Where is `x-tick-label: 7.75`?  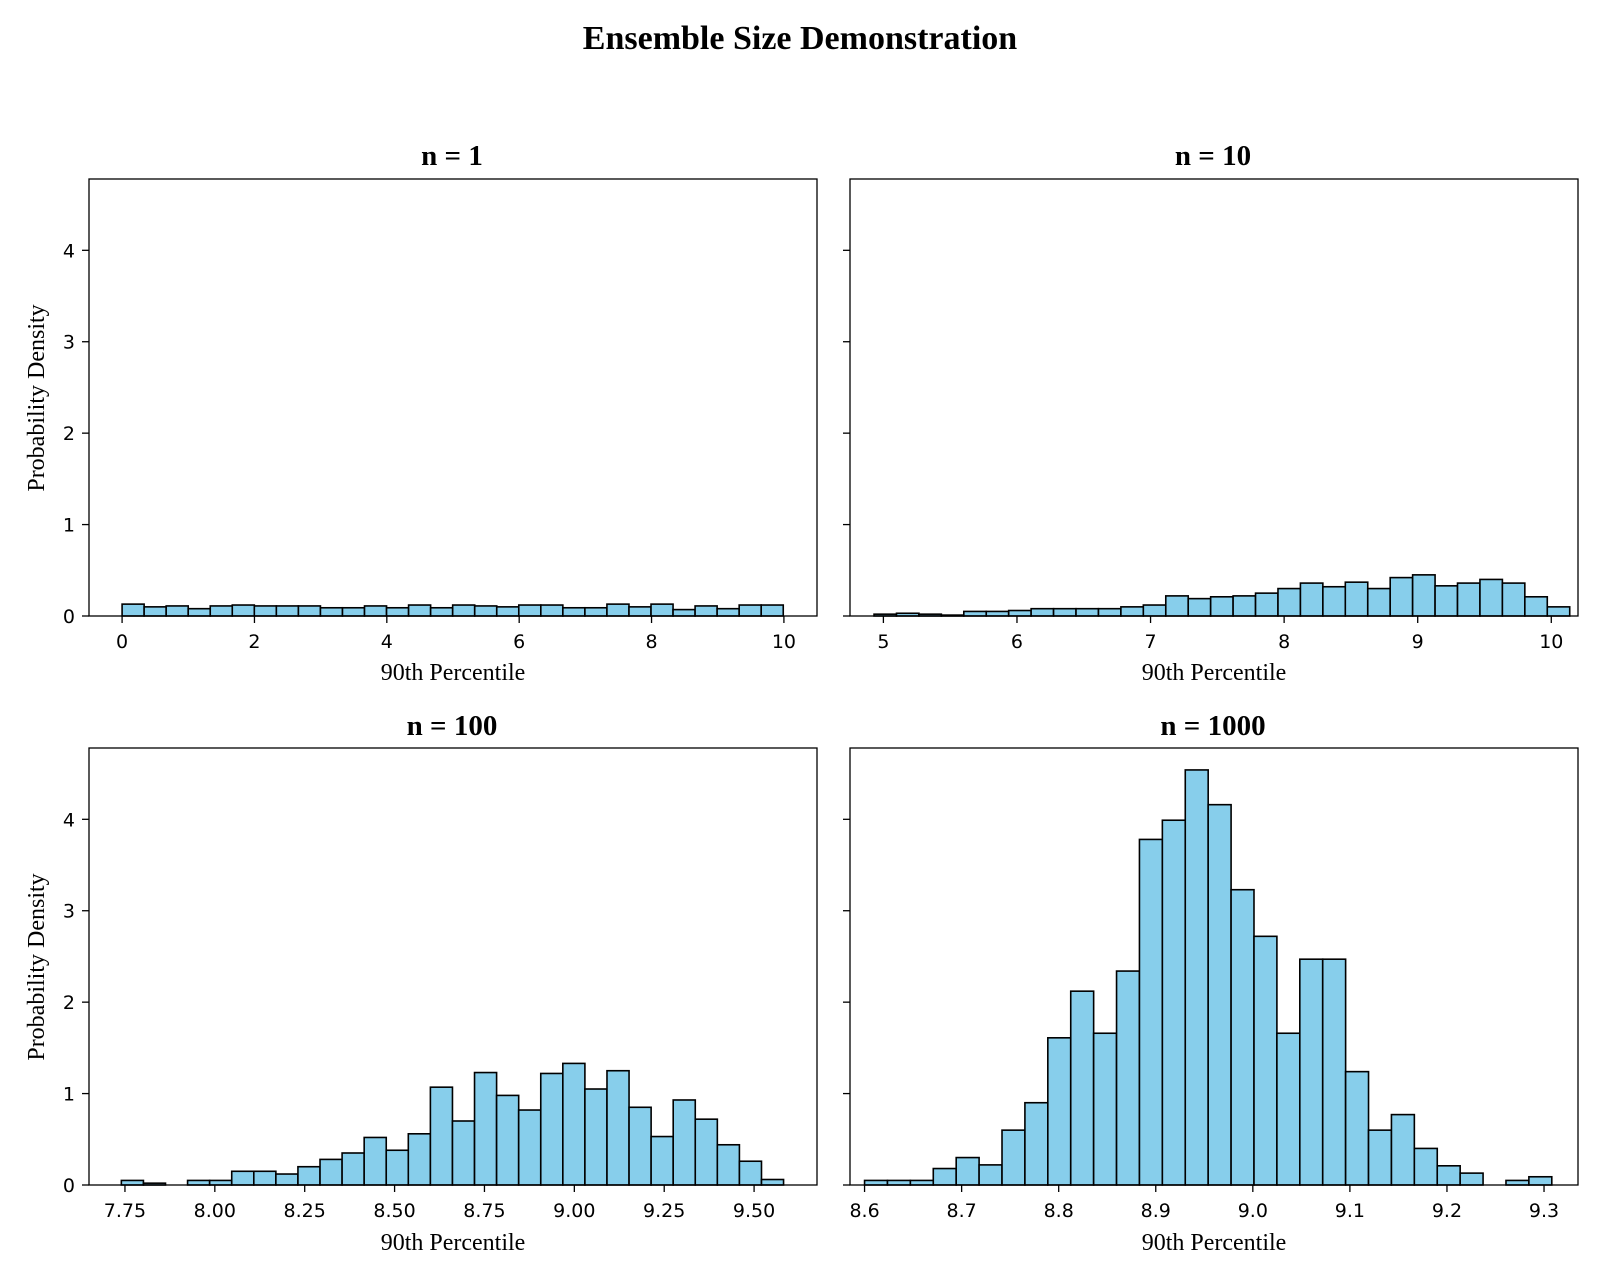
x-tick-label: 7.75 is located at coordinates (125, 1211).